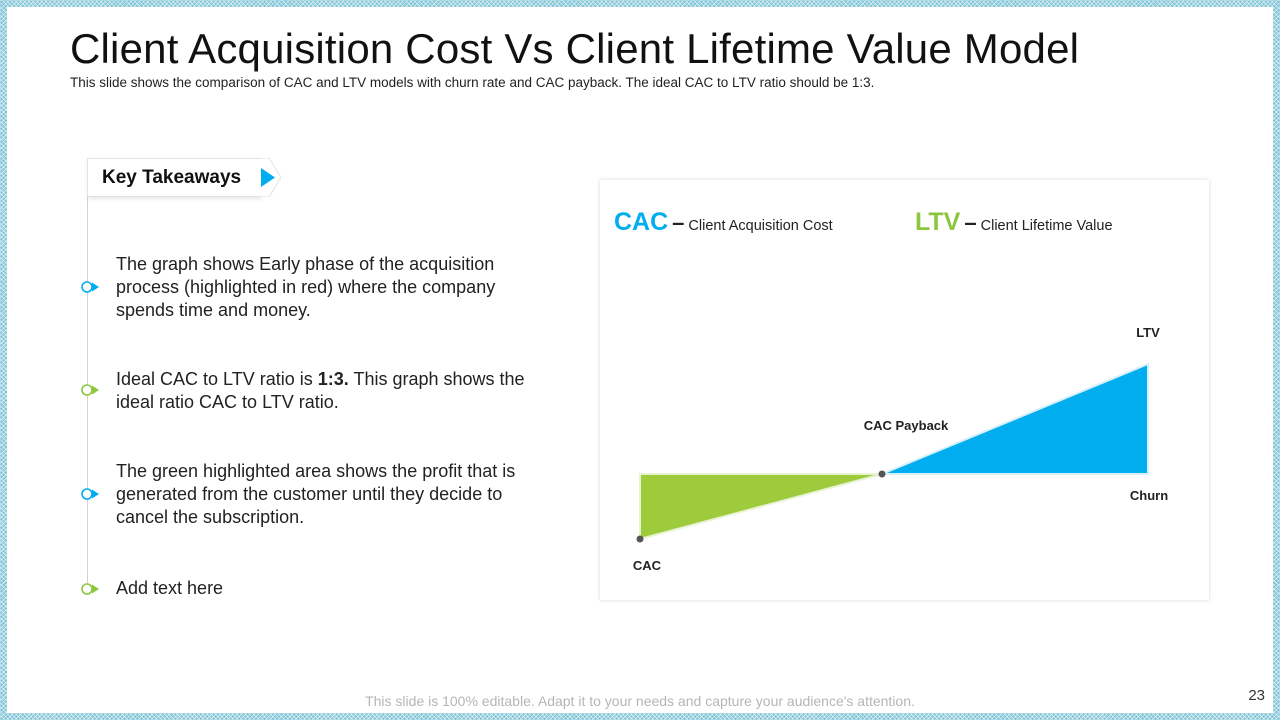 The image size is (1280, 720). Describe the element at coordinates (640, 539) in the screenshot. I see `cac-point` at that location.